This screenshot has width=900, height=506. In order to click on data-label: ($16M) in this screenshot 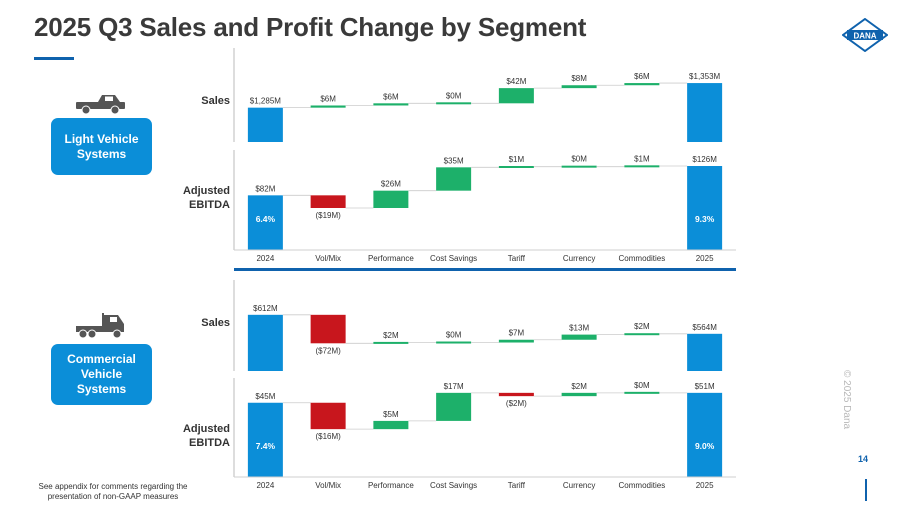, I will do `click(328, 436)`.